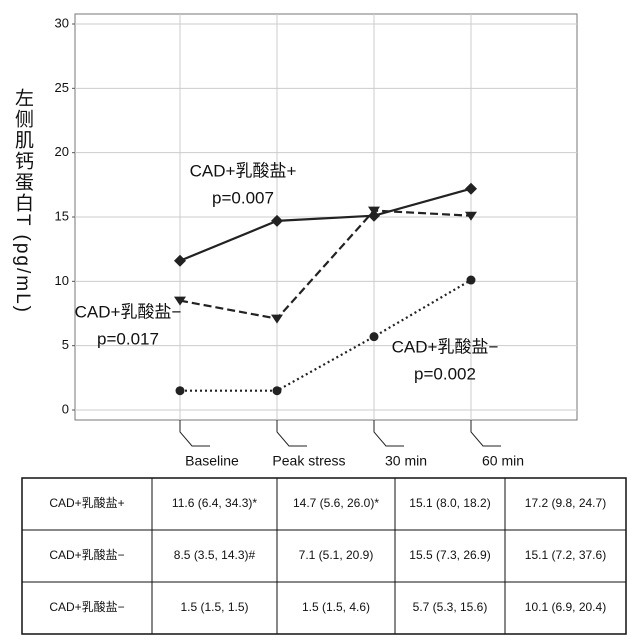 The height and width of the screenshot is (644, 640). I want to click on x-tick-label: 60 min, so click(503, 461).